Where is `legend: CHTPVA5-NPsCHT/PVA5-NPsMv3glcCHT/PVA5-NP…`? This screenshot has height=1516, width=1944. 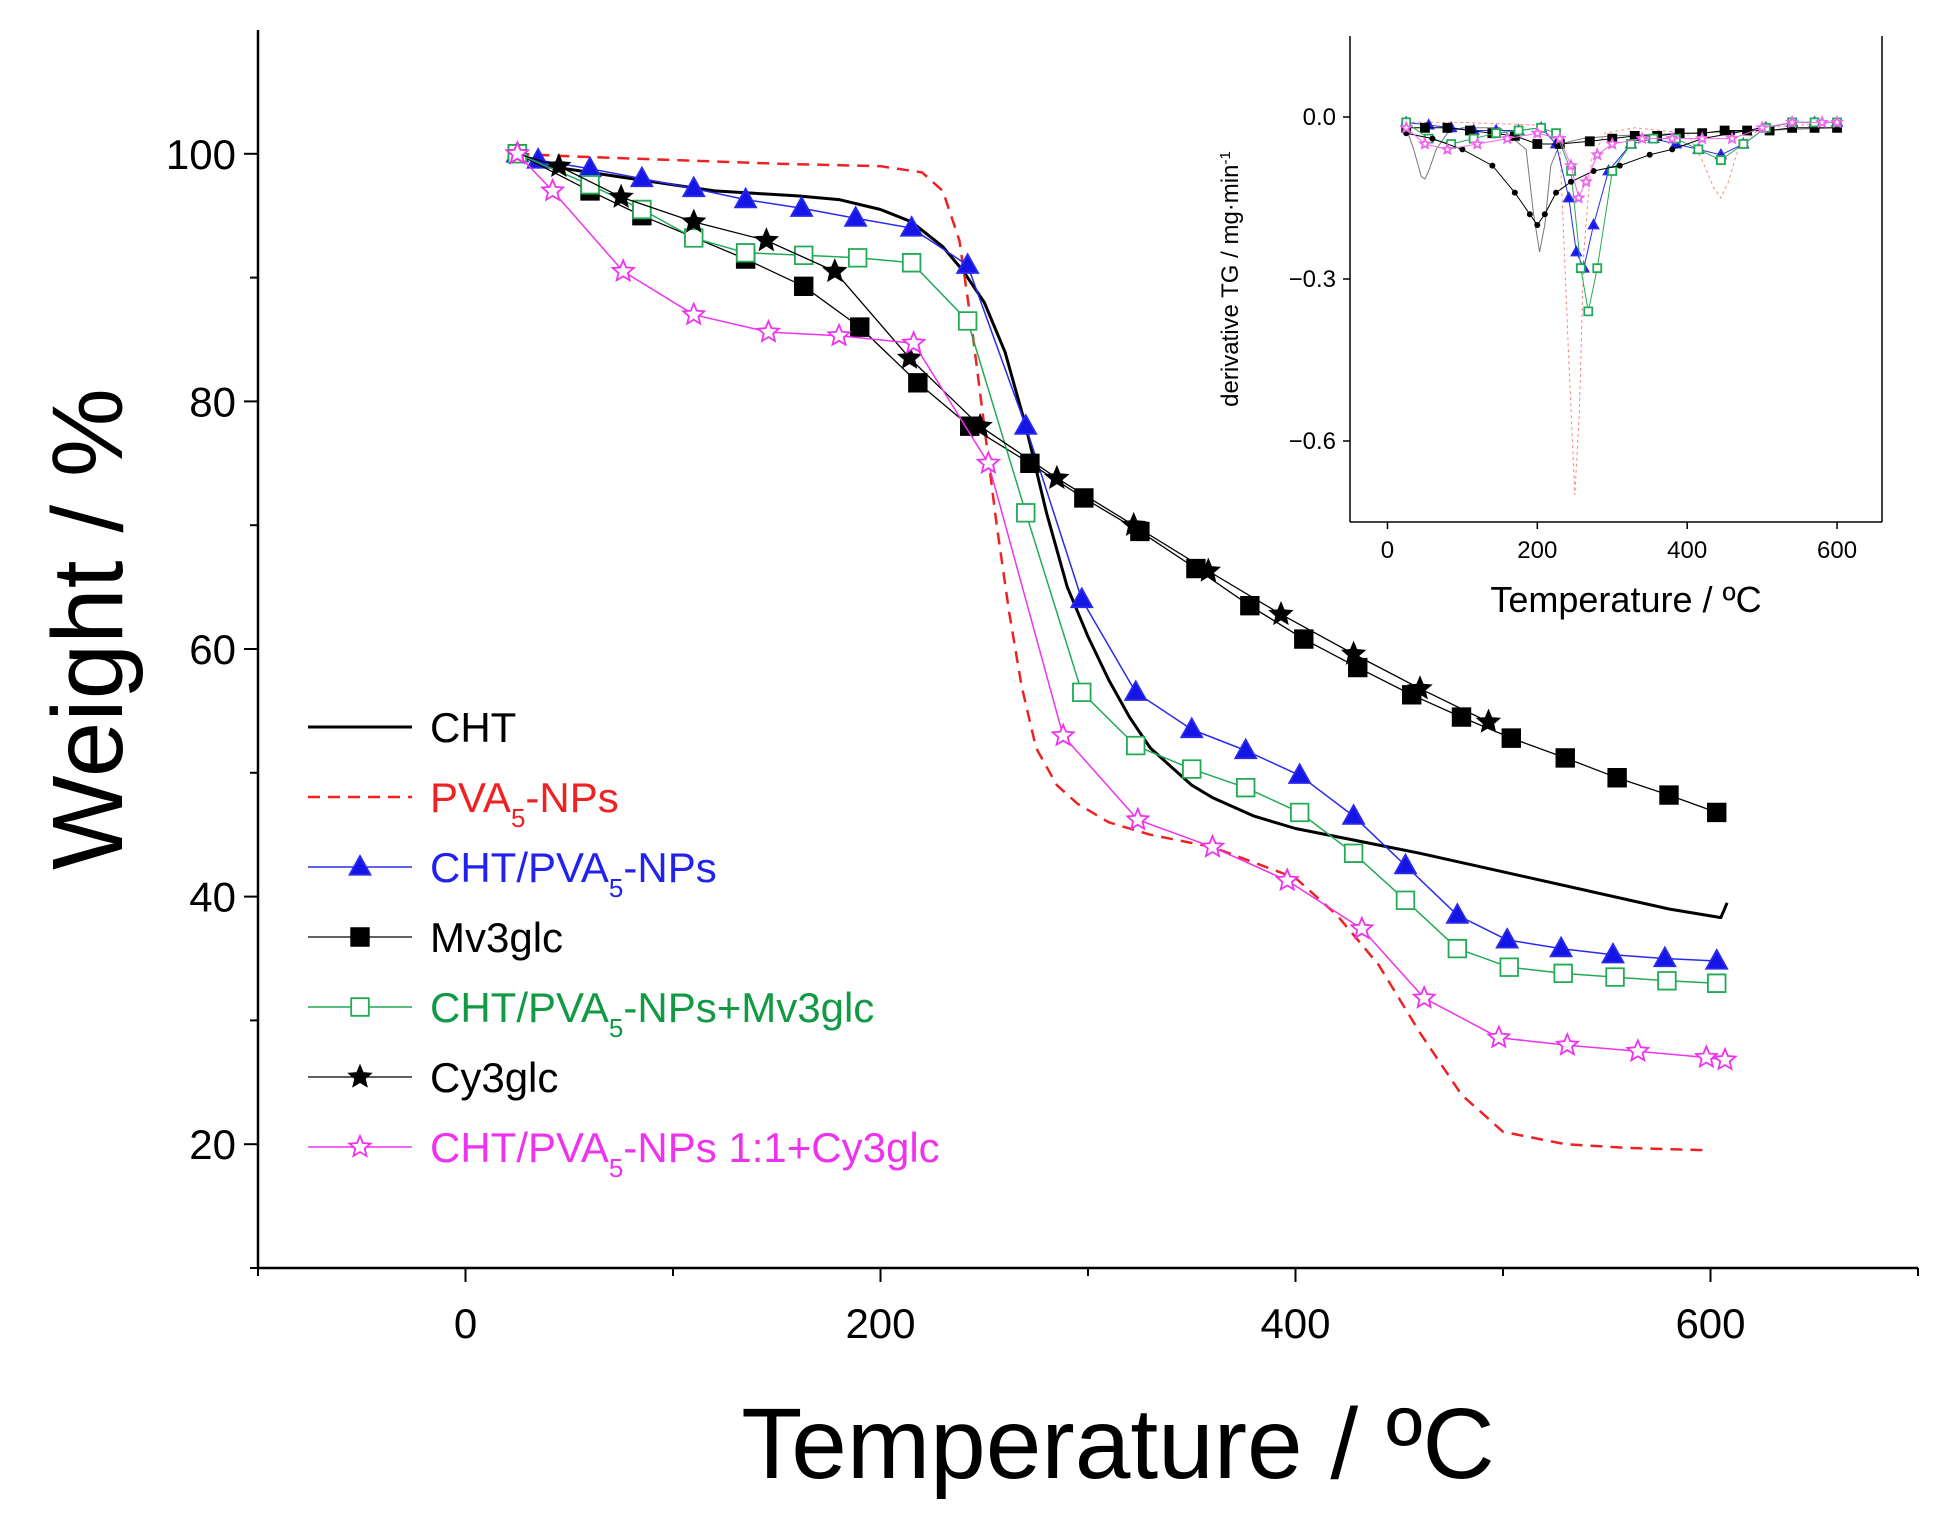
legend: CHTPVA5-NPsCHT/PVA5-NPsMv3glcCHT/PVA5-NP… is located at coordinates (624, 943).